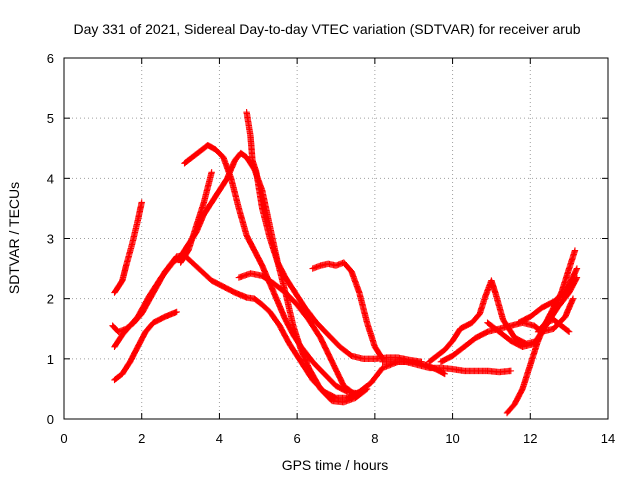  I want to click on y-tick-label: 3, so click(50, 239).